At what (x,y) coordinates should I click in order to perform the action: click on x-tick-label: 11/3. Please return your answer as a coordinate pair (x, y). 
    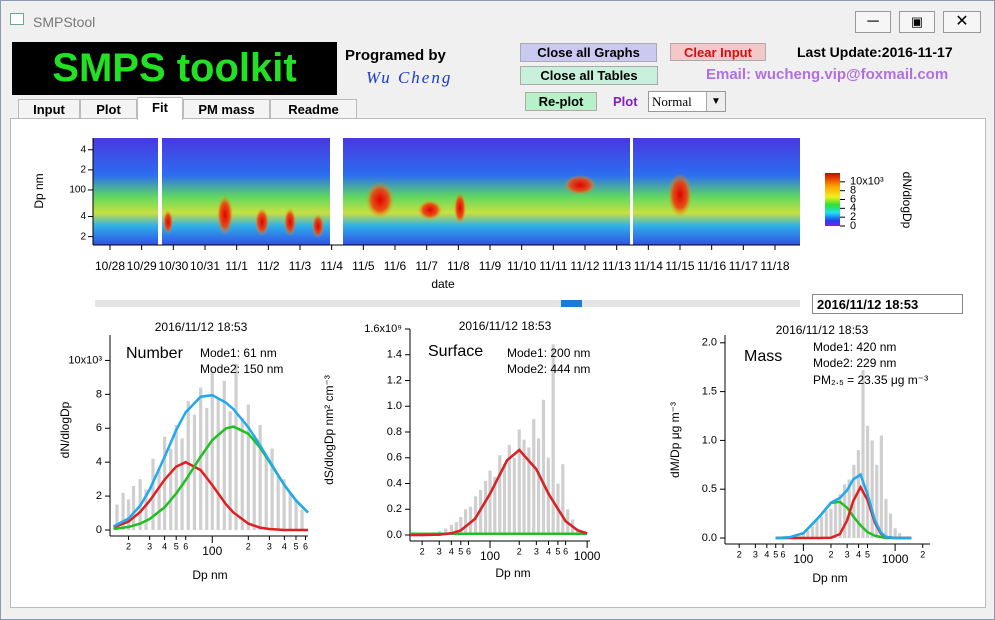
    Looking at the image, I should click on (300, 266).